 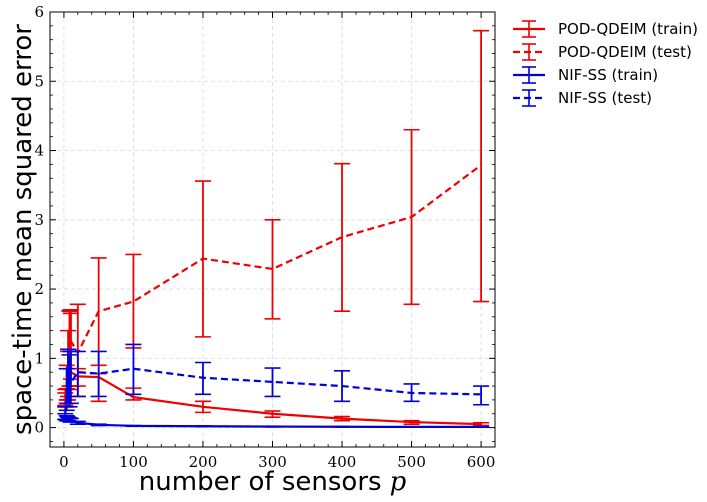 What do you see at coordinates (628, 29) in the screenshot?
I see `legend-label: POD-QDEIM (train)` at bounding box center [628, 29].